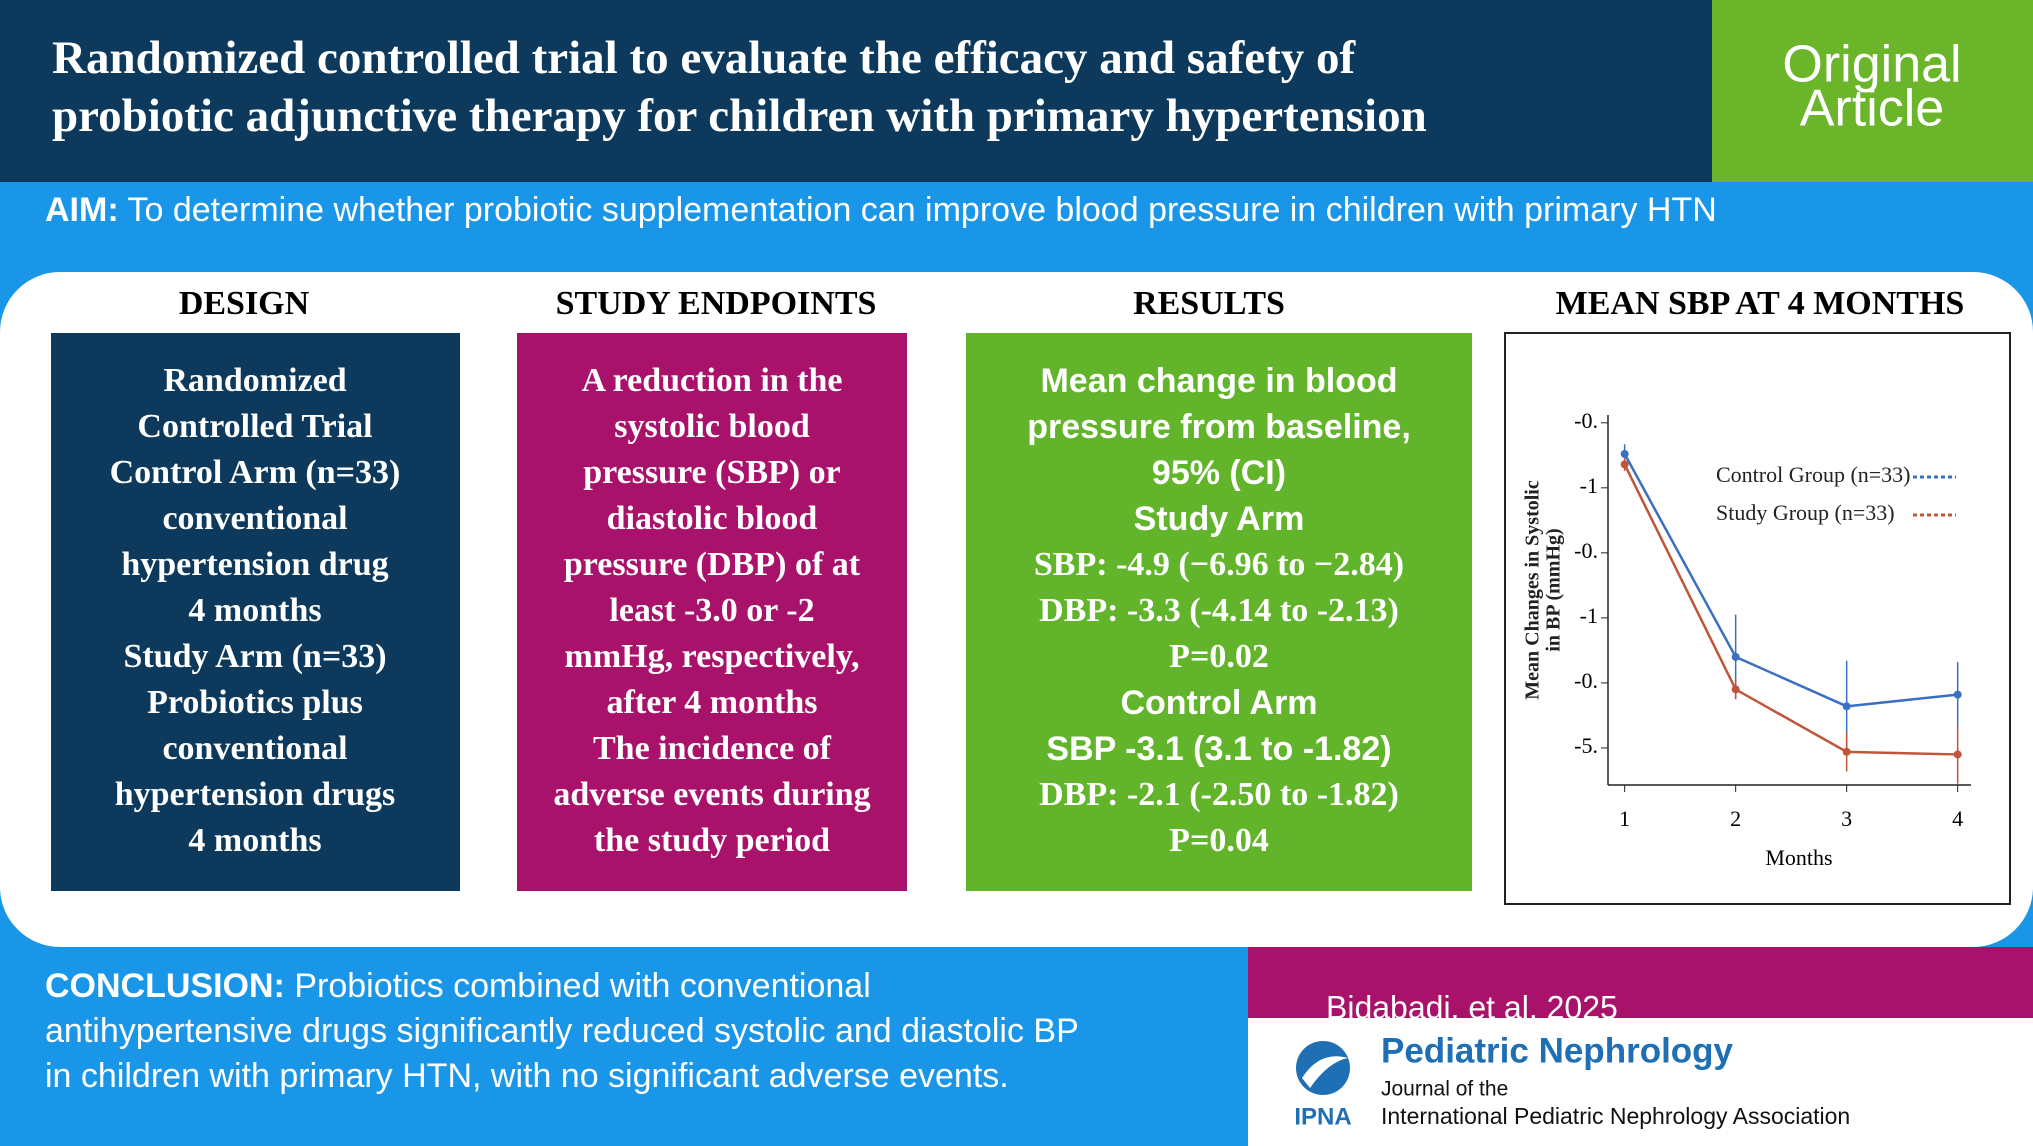 This screenshot has height=1146, width=2033. I want to click on citation-bar, so click(1640, 982).